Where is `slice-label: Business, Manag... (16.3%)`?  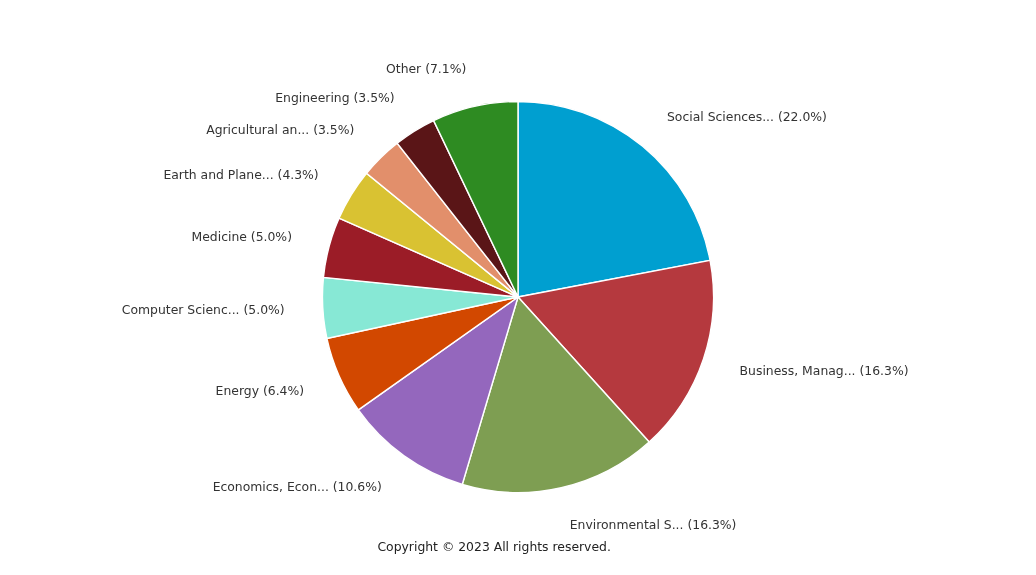 slice-label: Business, Manag... (16.3%) is located at coordinates (824, 371).